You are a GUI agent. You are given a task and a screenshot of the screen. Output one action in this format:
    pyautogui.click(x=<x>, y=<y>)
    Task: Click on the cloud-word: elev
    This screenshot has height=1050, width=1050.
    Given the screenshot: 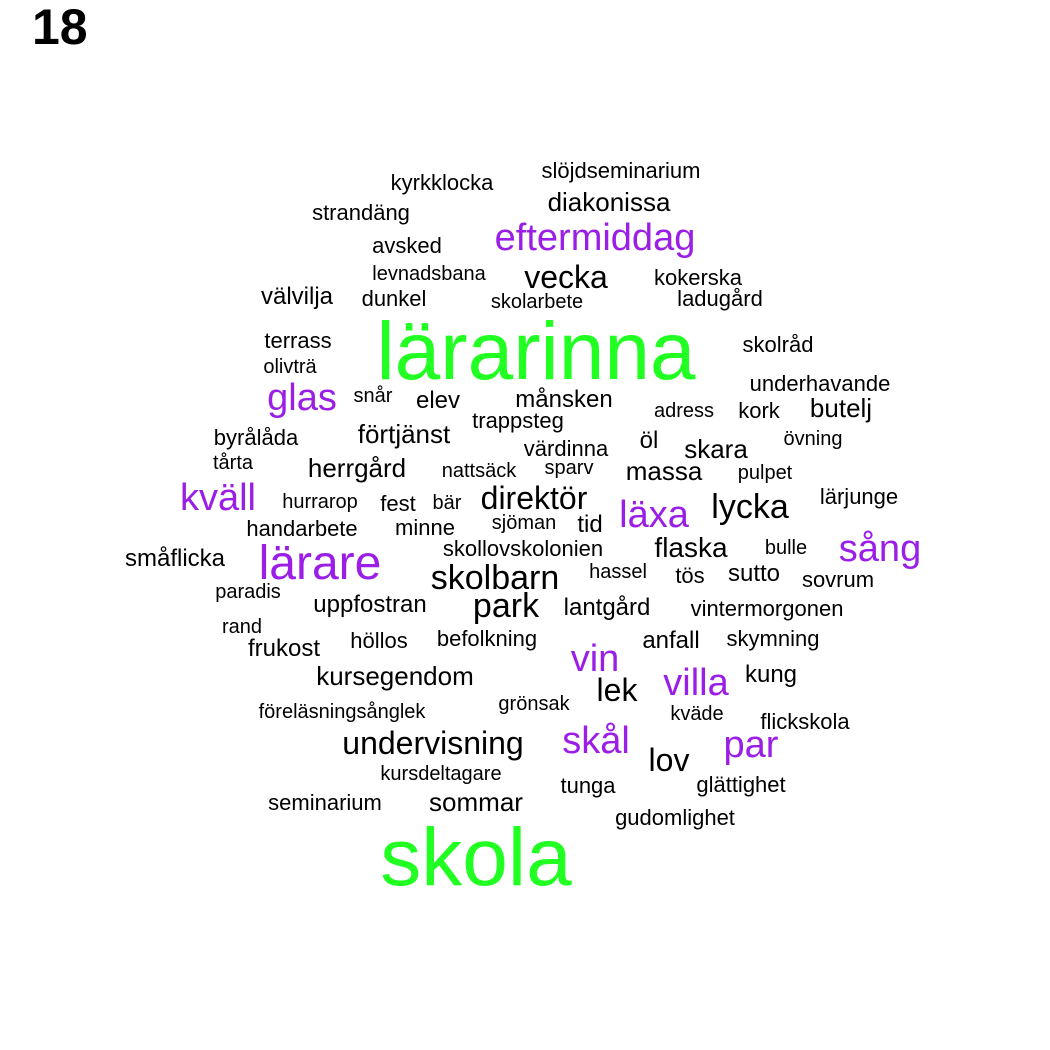 What is the action you would take?
    pyautogui.click(x=438, y=400)
    